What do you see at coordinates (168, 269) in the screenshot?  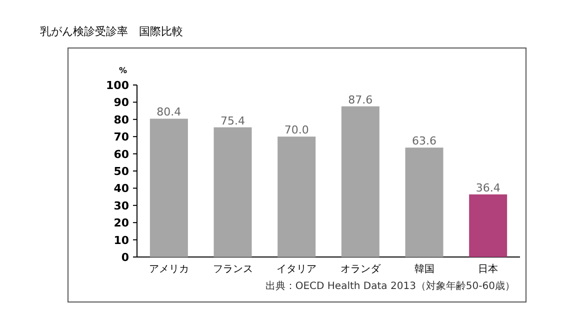 I see `x-tick-label: アメリカ` at bounding box center [168, 269].